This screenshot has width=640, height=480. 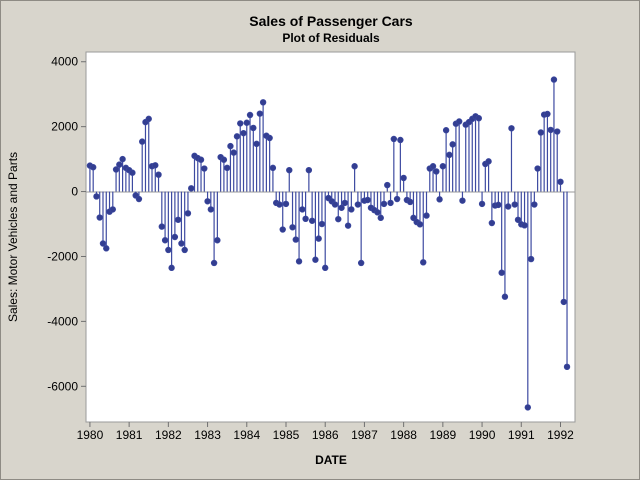 I want to click on x-tick-label: 1992, so click(x=560, y=435).